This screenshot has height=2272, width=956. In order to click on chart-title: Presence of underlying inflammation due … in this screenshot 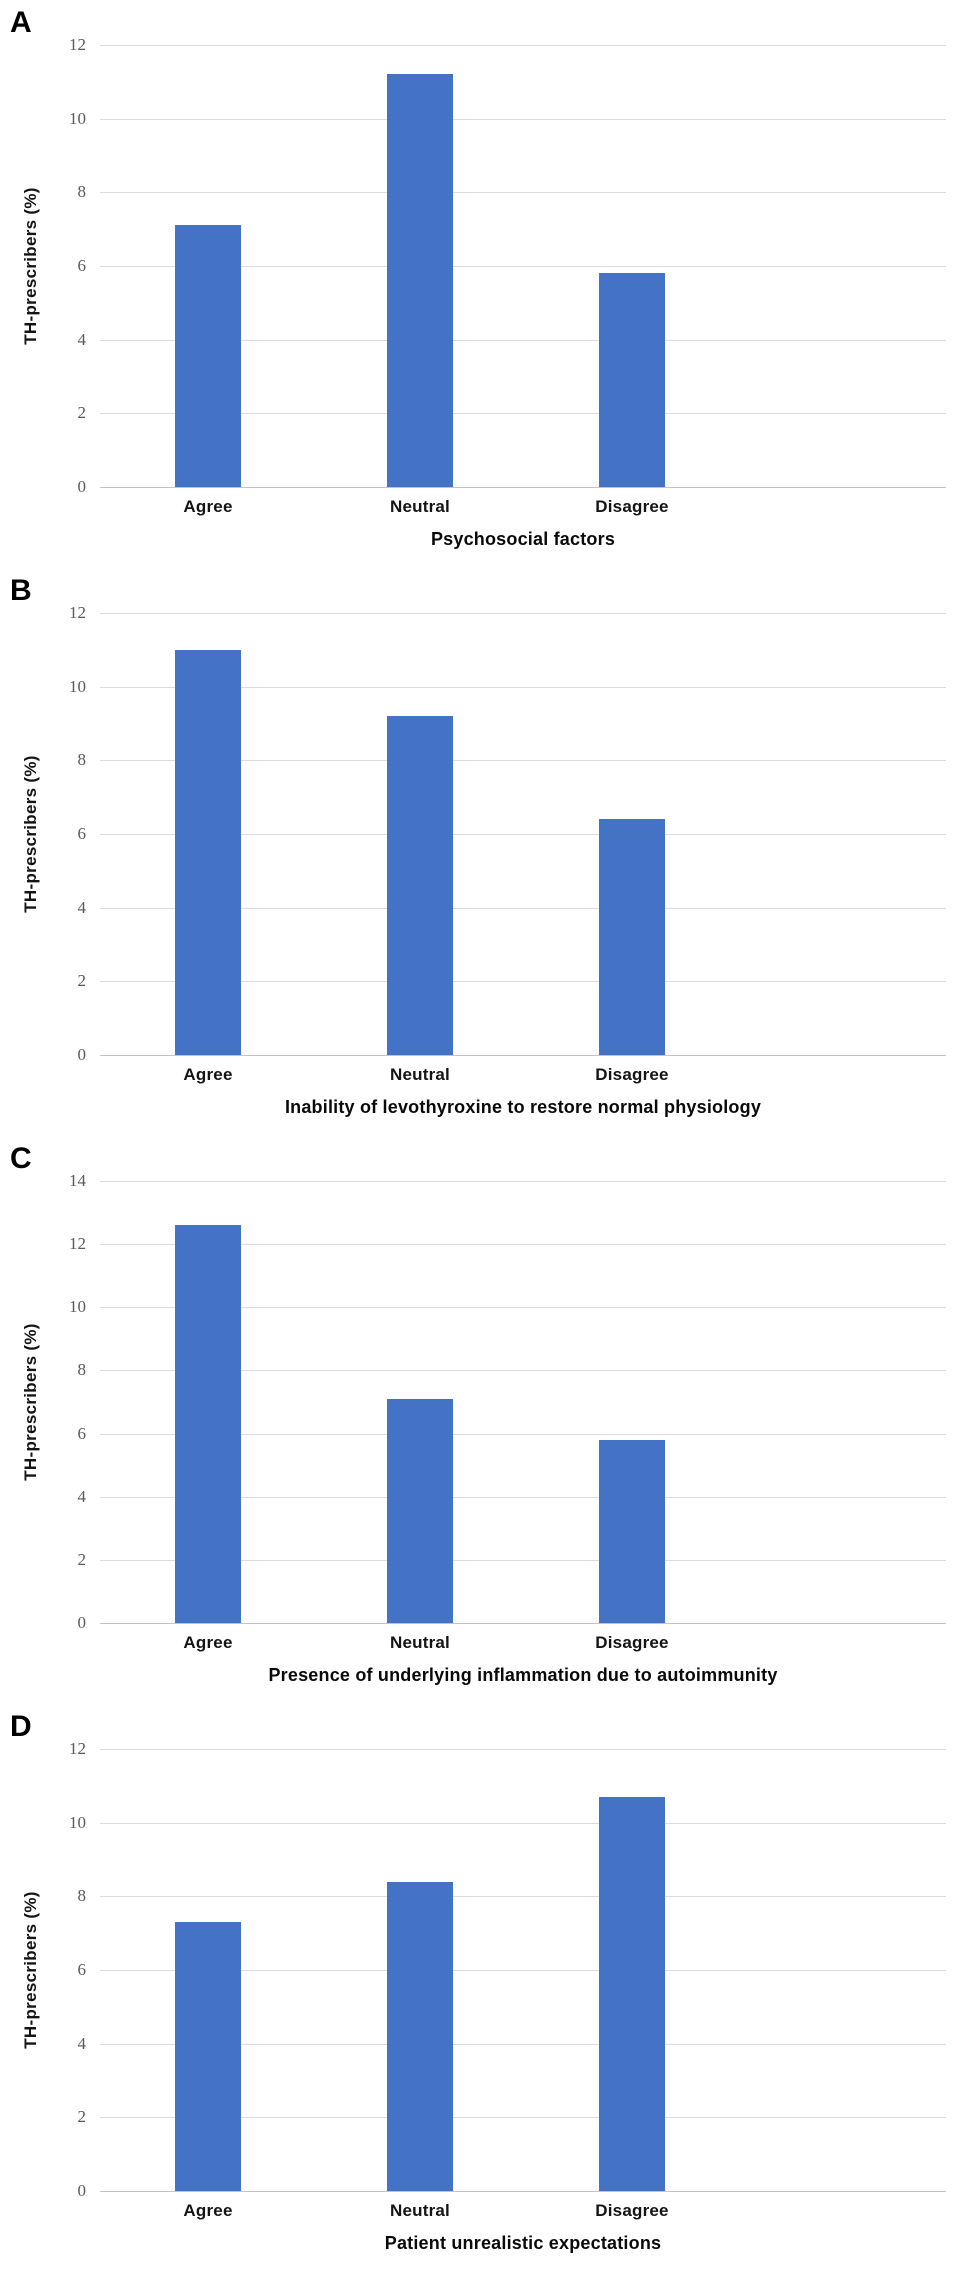, I will do `click(523, 1675)`.